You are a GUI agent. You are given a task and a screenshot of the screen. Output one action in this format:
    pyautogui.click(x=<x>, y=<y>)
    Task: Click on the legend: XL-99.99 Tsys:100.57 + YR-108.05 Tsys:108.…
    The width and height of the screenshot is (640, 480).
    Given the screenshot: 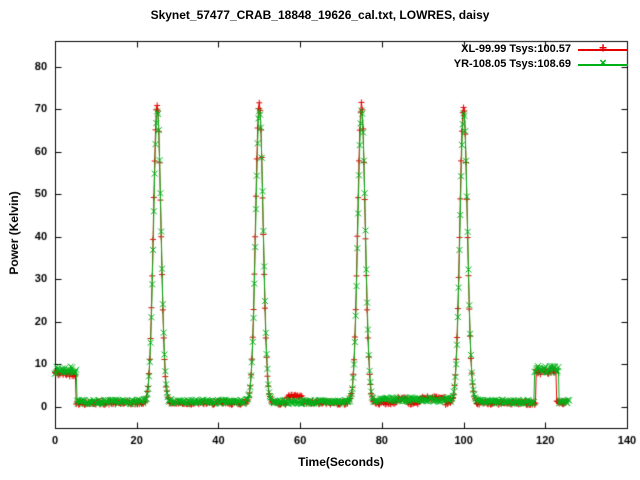 What is the action you would take?
    pyautogui.click(x=541, y=56)
    